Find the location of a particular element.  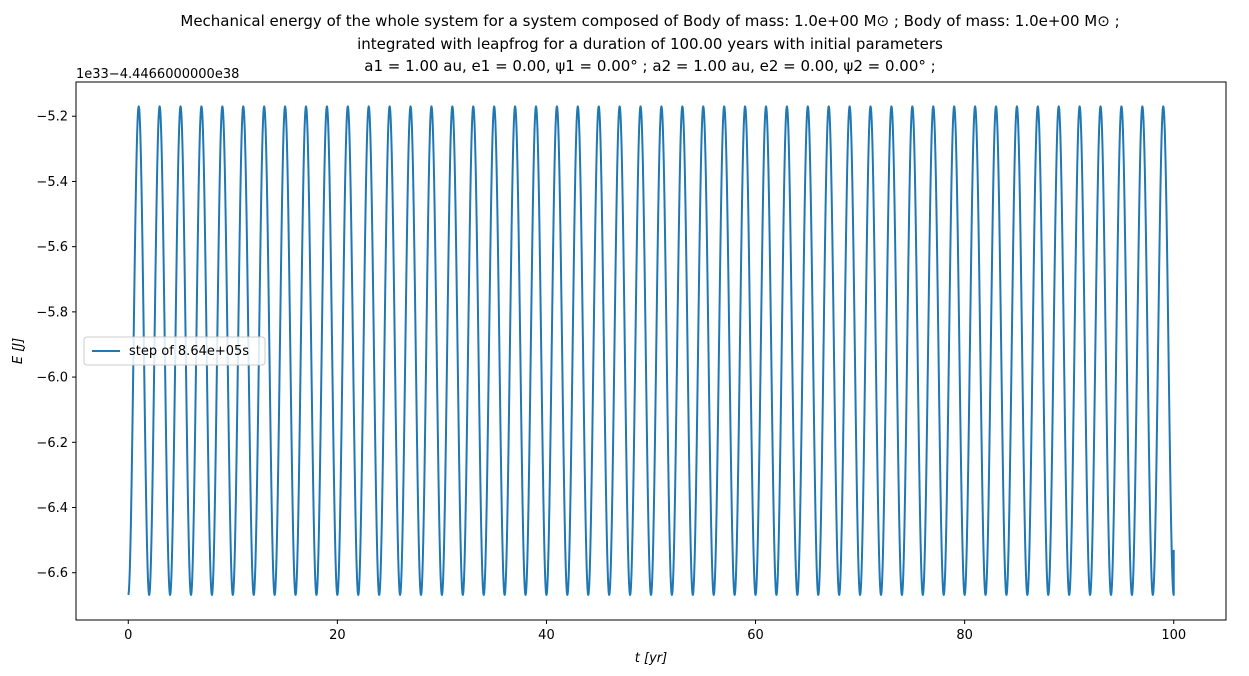

x-tick-label: 0 is located at coordinates (128, 635).